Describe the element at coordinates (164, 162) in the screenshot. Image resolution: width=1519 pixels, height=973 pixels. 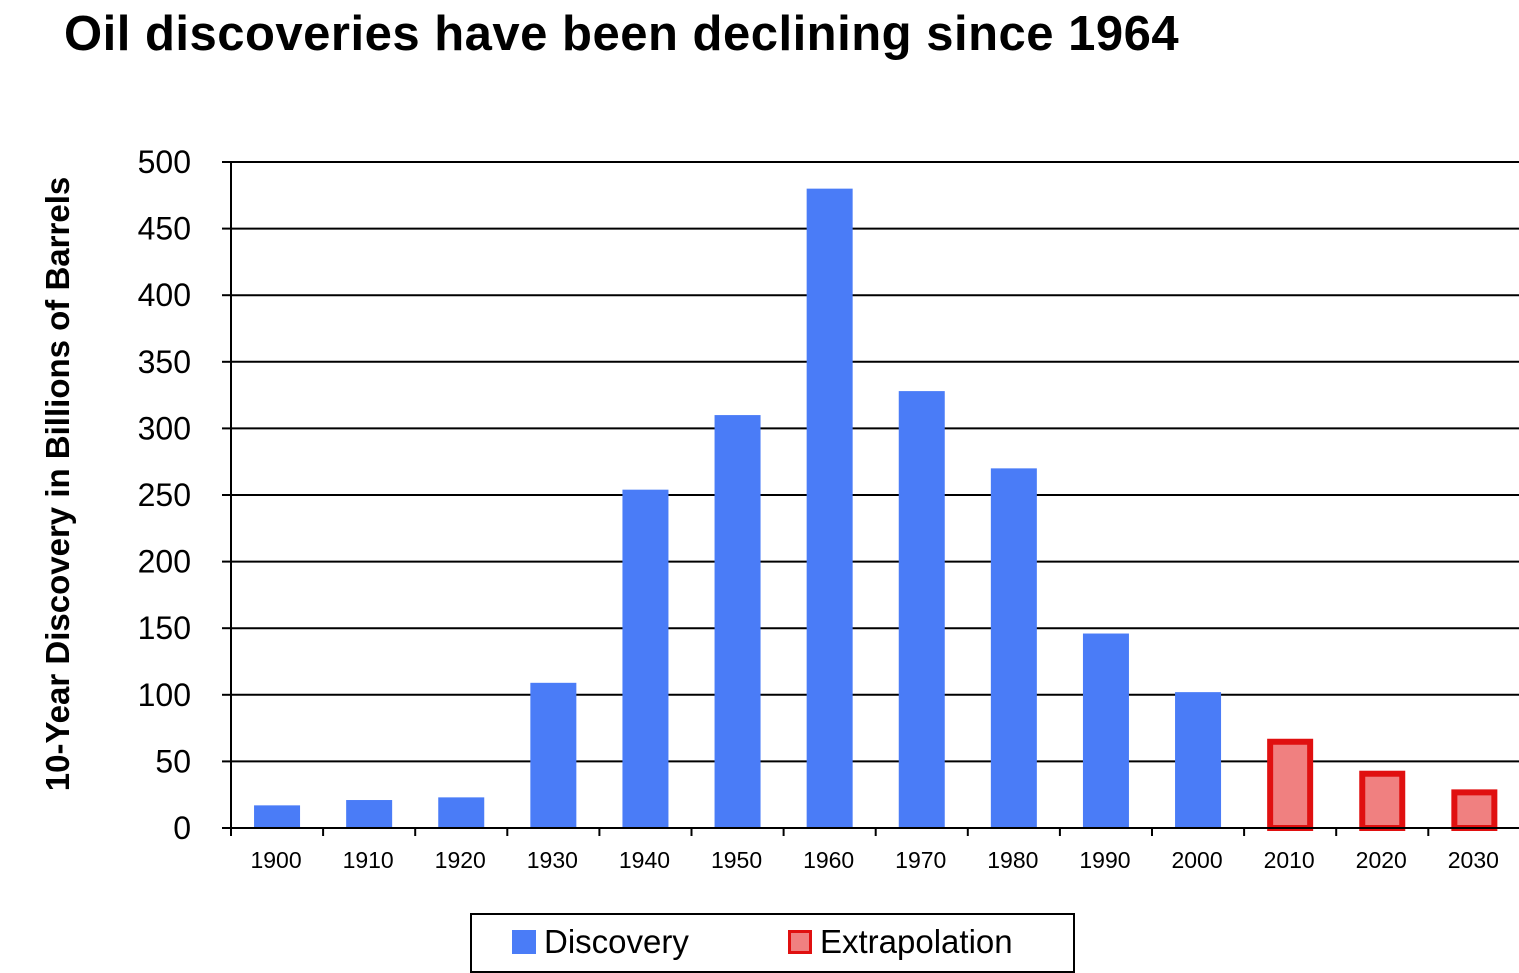
I see `y-tick-label-500: 500` at that location.